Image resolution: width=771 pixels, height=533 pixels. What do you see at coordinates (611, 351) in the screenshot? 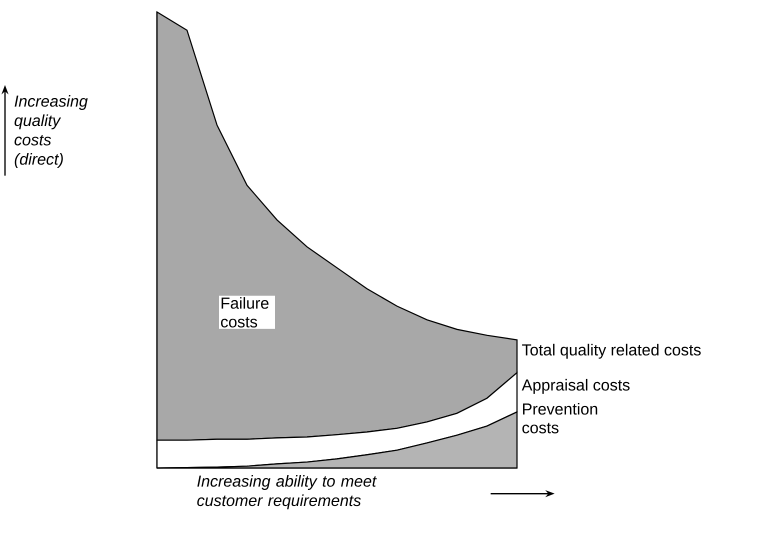
I see `text: Total quality related costs` at bounding box center [611, 351].